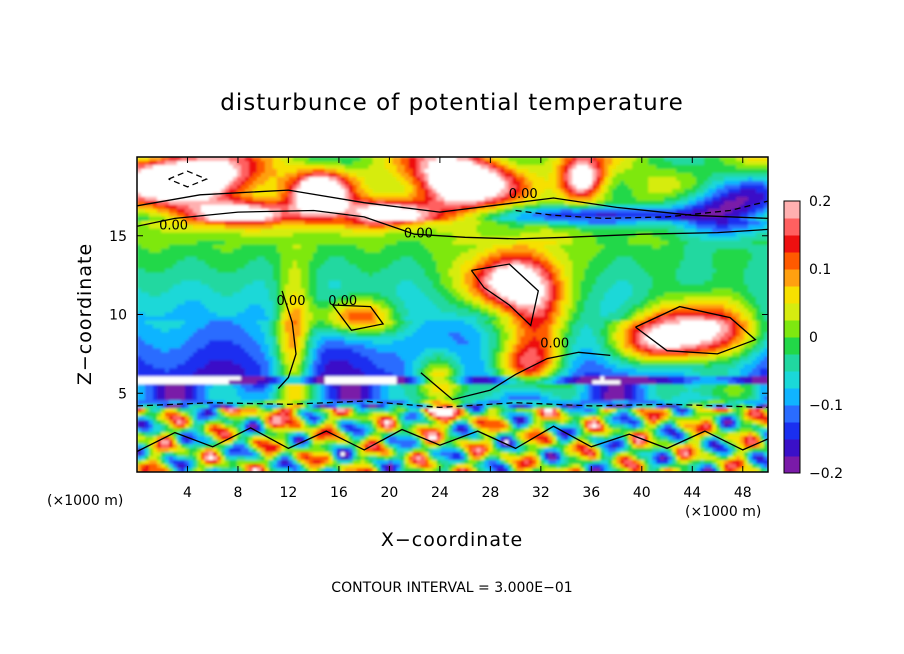 This screenshot has height=654, width=904. Describe the element at coordinates (591, 493) in the screenshot. I see `x-tick-label: 36` at that location.